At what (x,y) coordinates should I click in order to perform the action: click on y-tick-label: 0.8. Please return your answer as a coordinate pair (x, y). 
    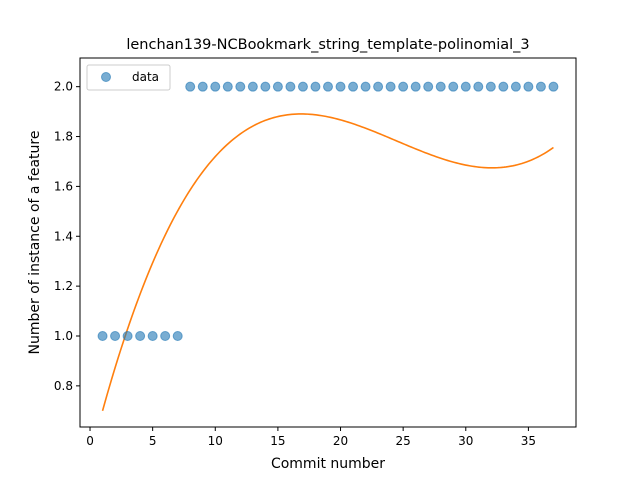
    Looking at the image, I should click on (63, 386).